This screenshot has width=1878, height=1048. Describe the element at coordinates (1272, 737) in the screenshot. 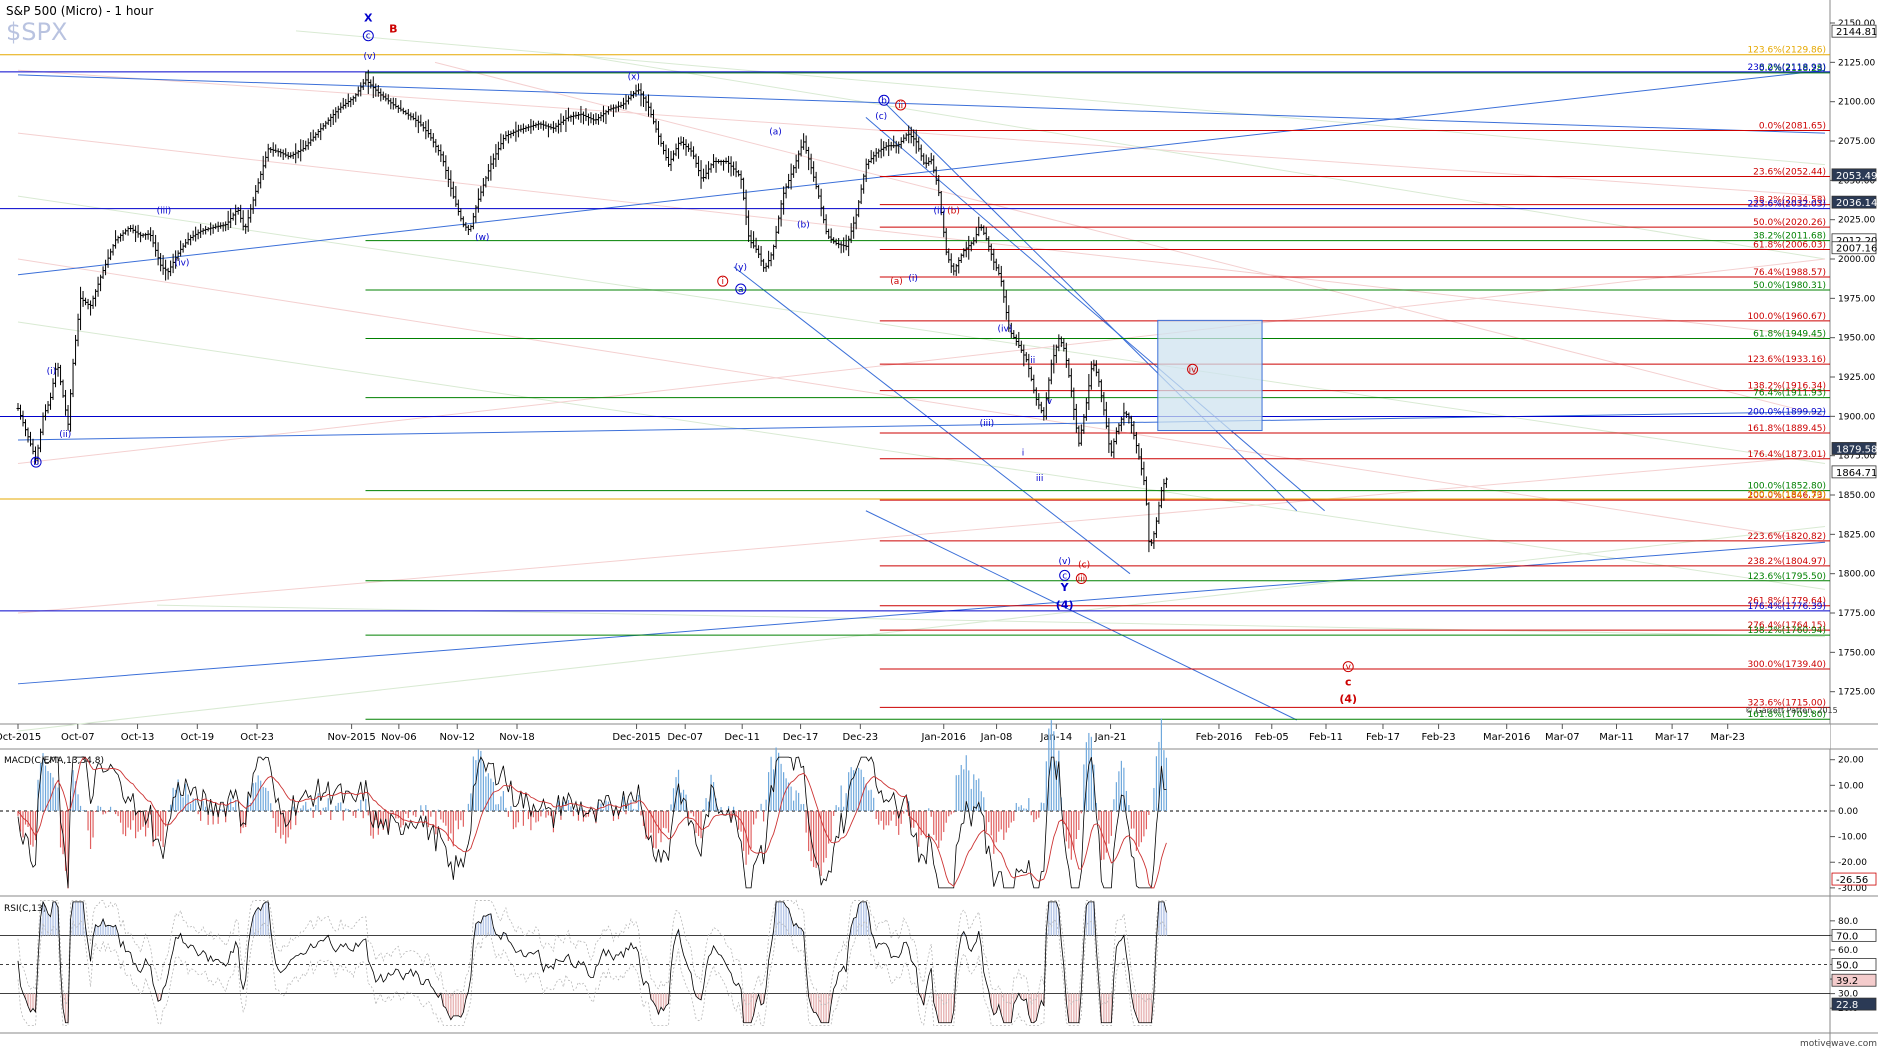

I see `time-tick-label: Feb-05` at that location.